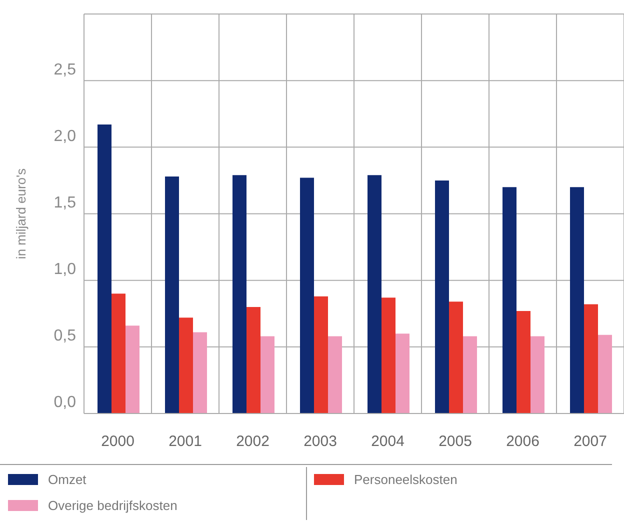 This screenshot has width=624, height=524. I want to click on x-tick-label: 2003, so click(320, 441).